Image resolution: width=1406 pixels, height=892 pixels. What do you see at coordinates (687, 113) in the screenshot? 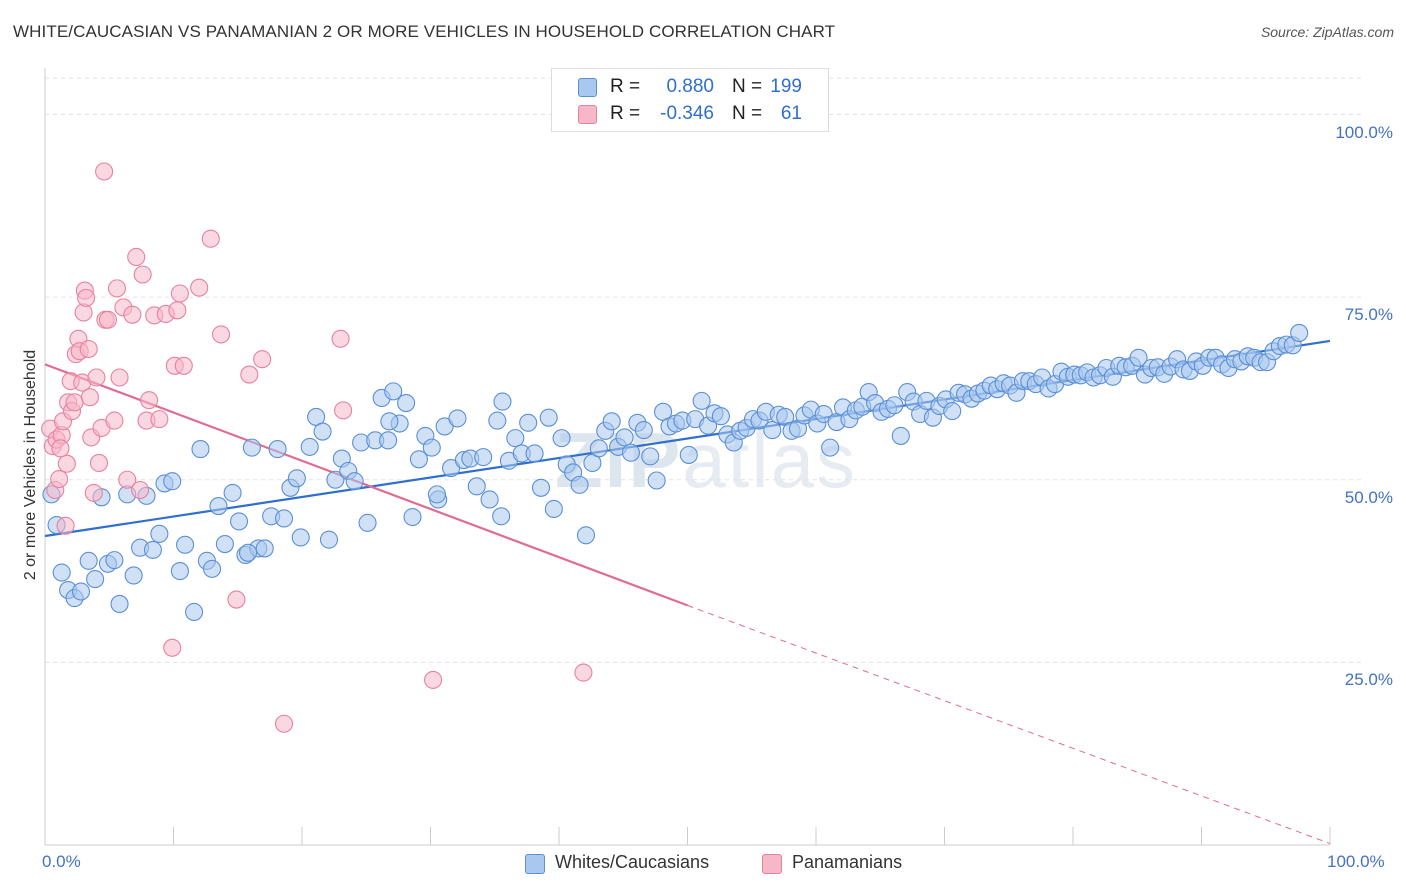
I see `legend-r-value: -0.346` at bounding box center [687, 113].